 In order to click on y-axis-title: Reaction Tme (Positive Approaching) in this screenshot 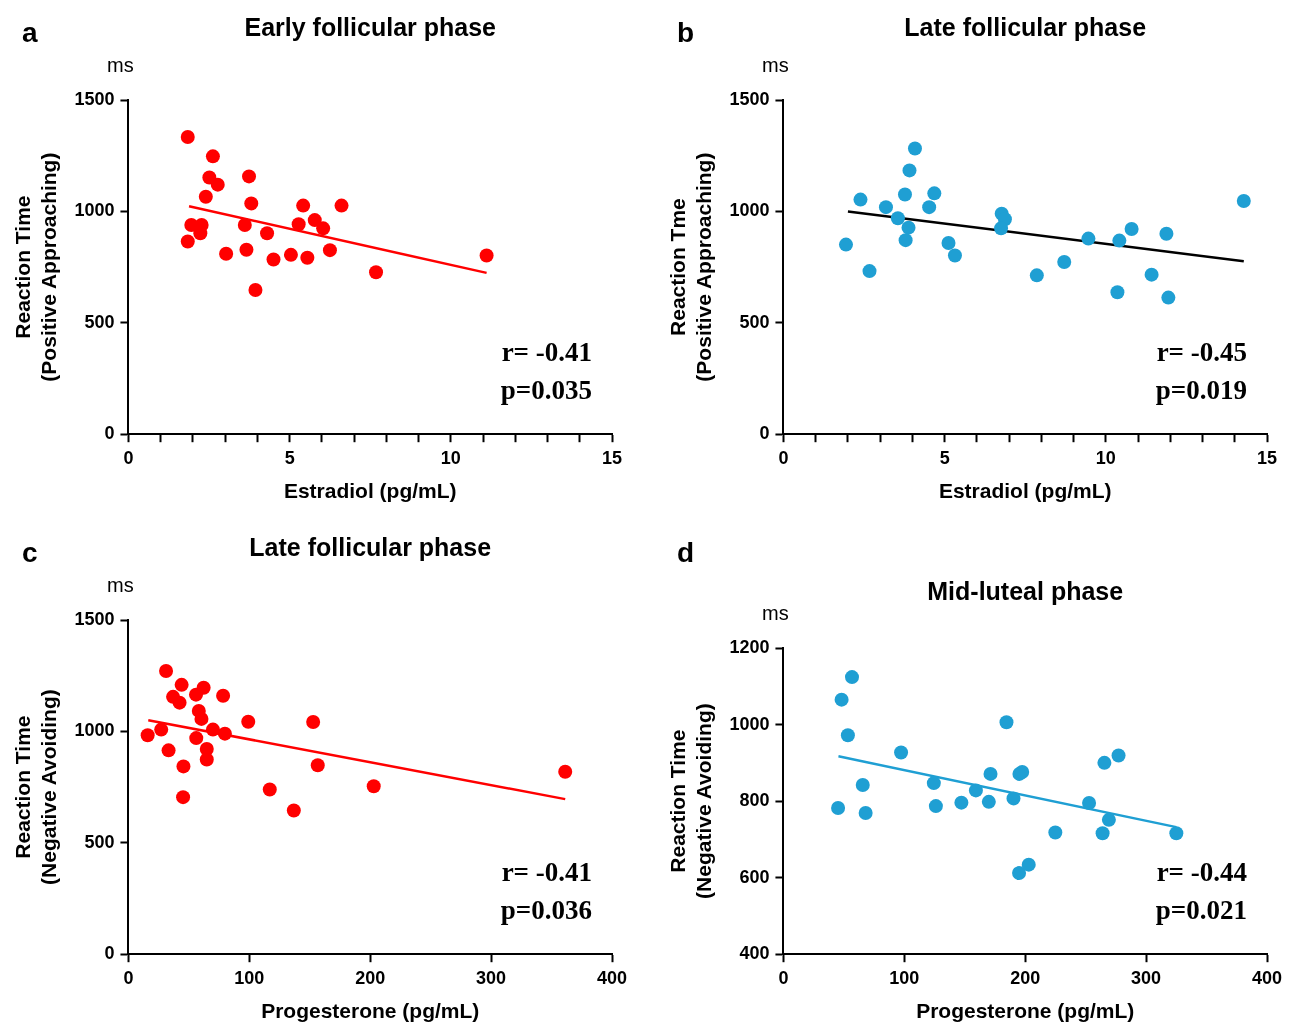, I will do `click(690, 267)`.